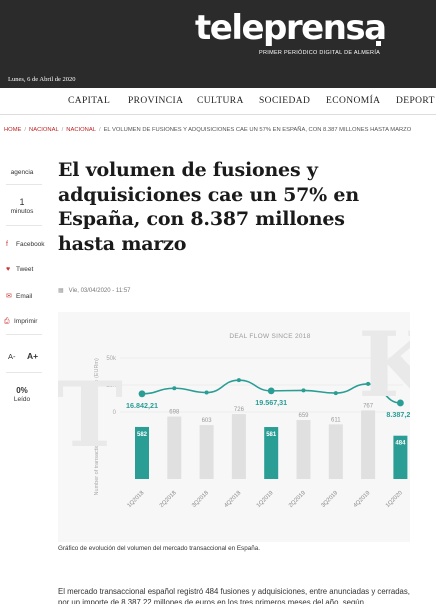 Image resolution: width=436 pixels, height=604 pixels. Describe the element at coordinates (269, 336) in the screenshot. I see `chart-title: DEAL FLOW SINCE 2018` at that location.